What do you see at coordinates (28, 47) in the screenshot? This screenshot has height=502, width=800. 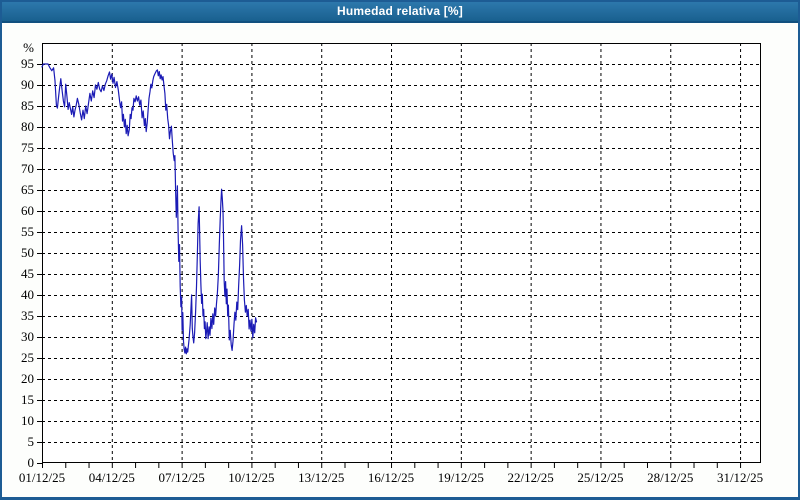 I see `y-unit-label: %` at bounding box center [28, 47].